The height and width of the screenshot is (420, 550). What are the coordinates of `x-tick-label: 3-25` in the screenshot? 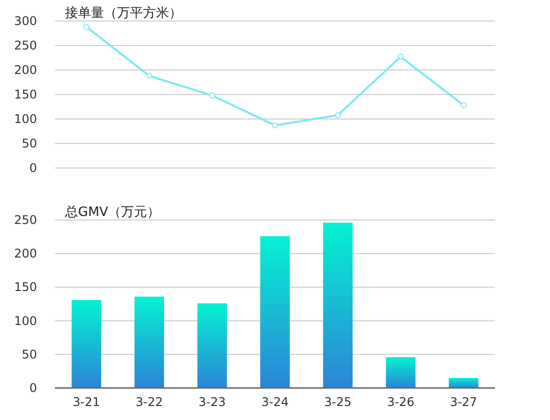 It's located at (338, 402).